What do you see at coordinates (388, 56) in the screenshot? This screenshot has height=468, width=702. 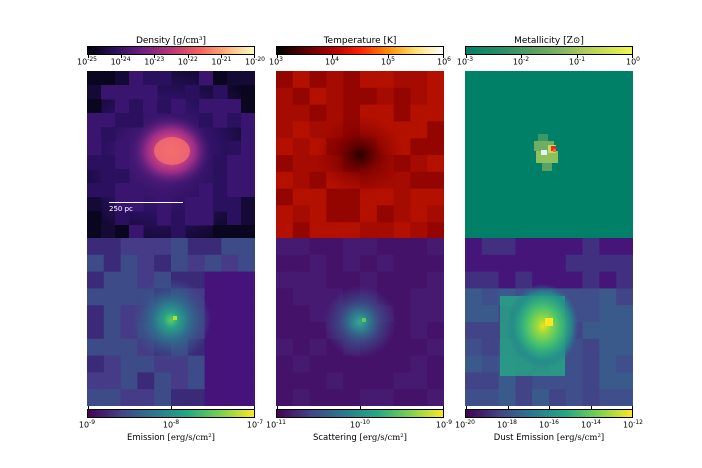 I see `temperature-tick-mark` at bounding box center [388, 56].